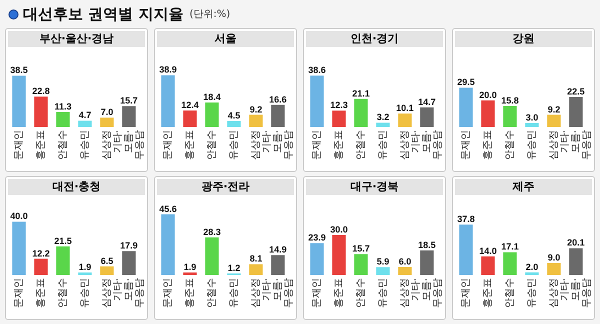 This screenshot has height=324, width=600. What do you see at coordinates (190, 105) in the screenshot?
I see `data-label: 12.4` at bounding box center [190, 105].